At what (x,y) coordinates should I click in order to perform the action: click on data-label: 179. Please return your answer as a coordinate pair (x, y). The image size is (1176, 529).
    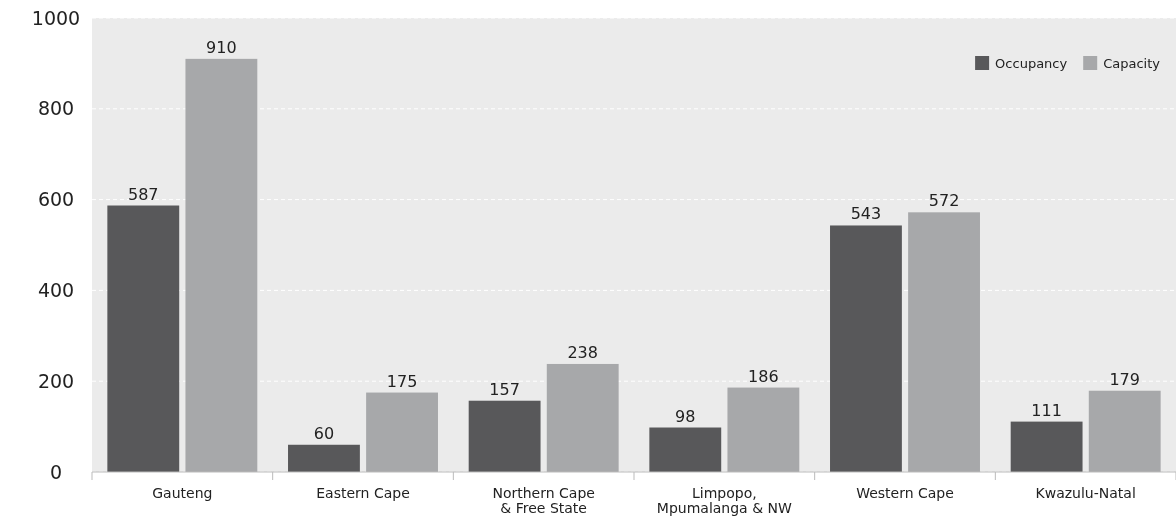
    Looking at the image, I should click on (1124, 379).